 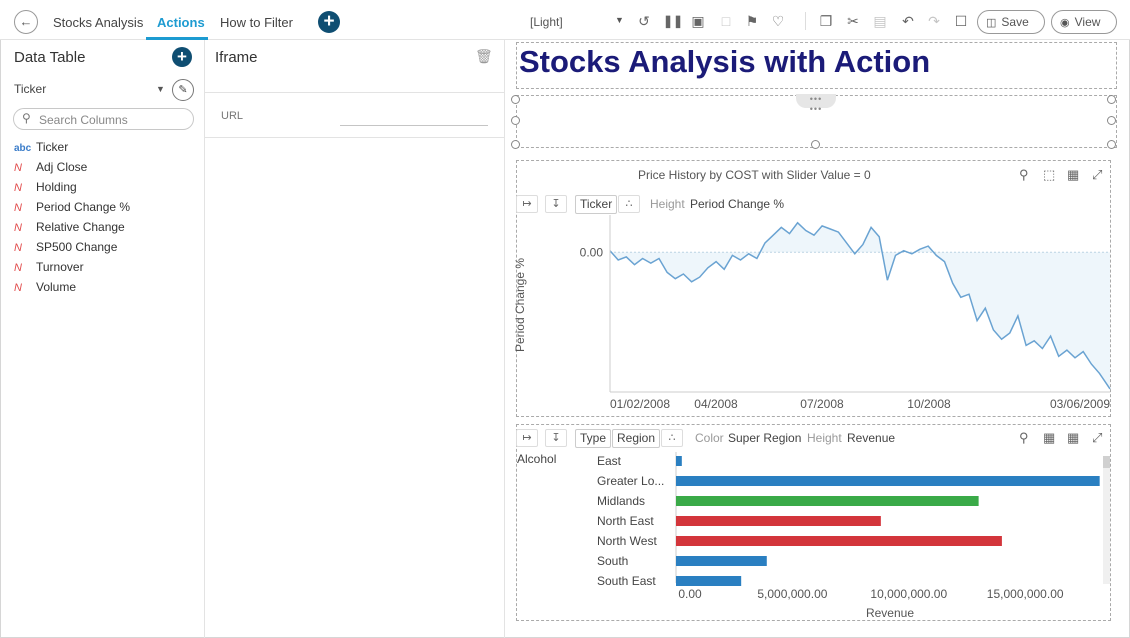 I want to click on copy-icon: ❐, so click(x=826, y=21).